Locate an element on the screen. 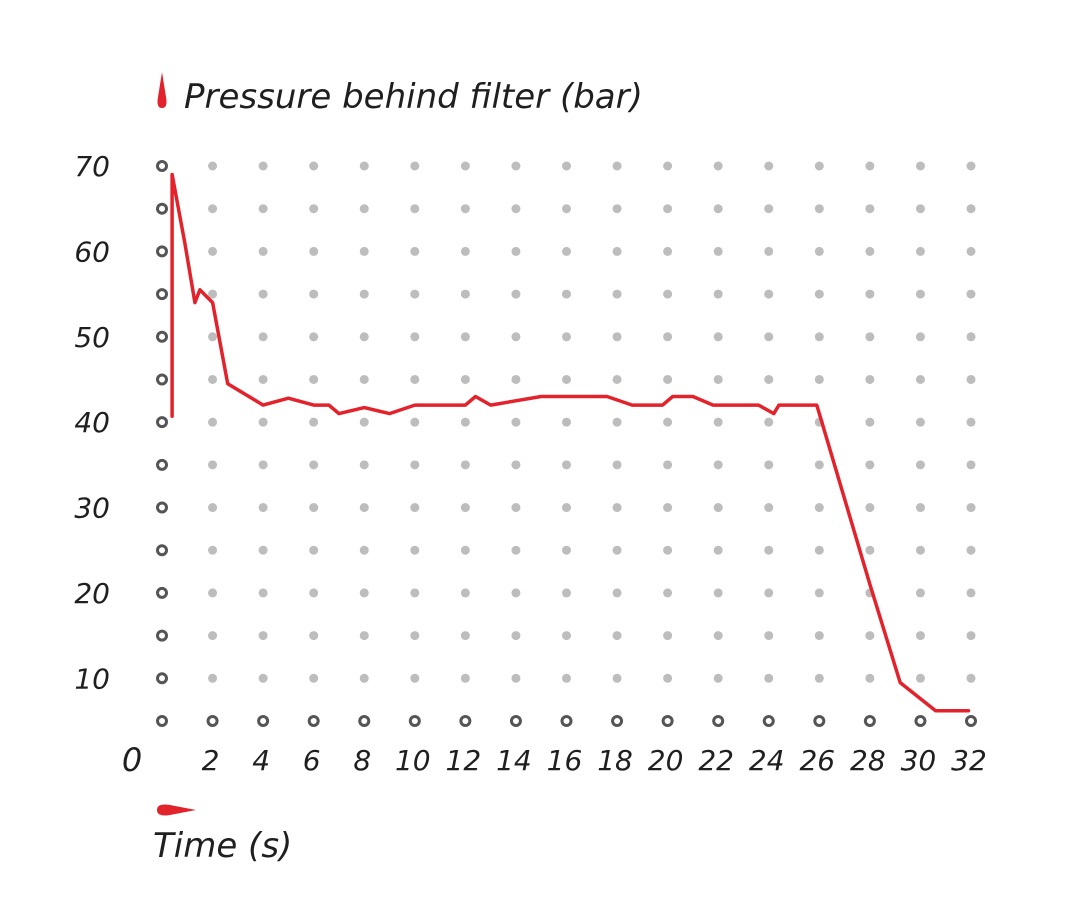  x-tick-label: 4 is located at coordinates (261, 760).